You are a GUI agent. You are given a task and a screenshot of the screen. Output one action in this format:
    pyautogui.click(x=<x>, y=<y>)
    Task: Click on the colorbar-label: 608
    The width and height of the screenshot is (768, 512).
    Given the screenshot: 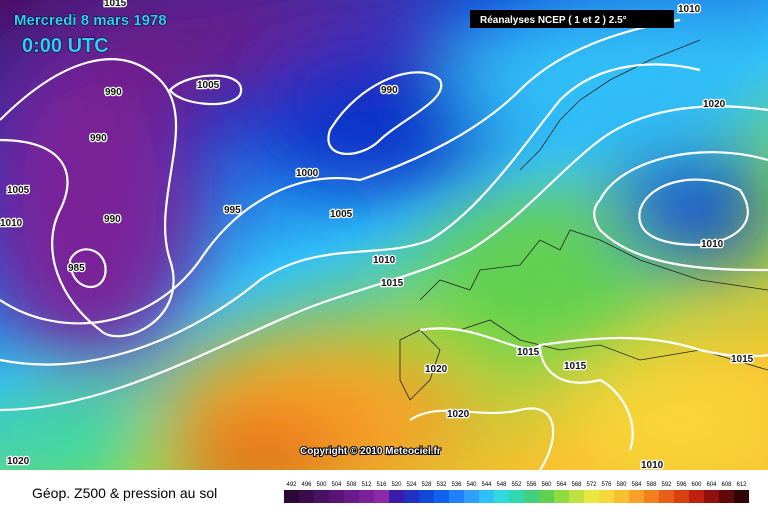 What is the action you would take?
    pyautogui.click(x=726, y=485)
    